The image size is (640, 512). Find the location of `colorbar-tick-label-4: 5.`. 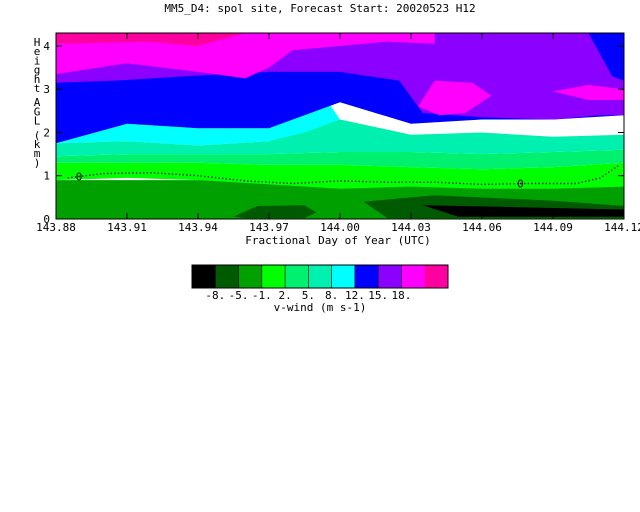

colorbar-tick-label-4: 5. is located at coordinates (308, 295).